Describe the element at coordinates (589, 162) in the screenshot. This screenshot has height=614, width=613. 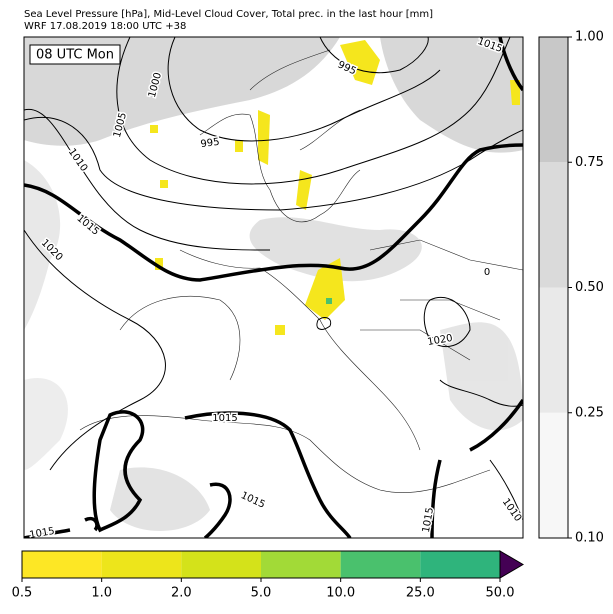
I see `colorbar-tick-label: 0.75` at that location.